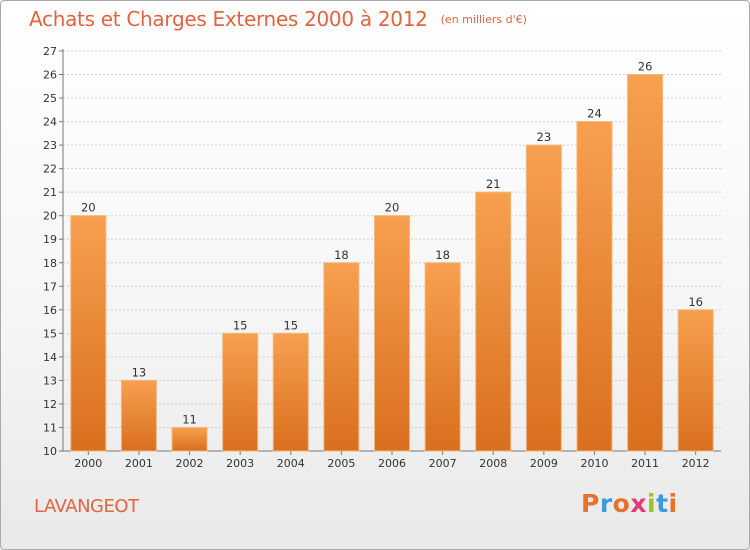  Describe the element at coordinates (696, 463) in the screenshot. I see `x-tick-label: 2012` at that location.